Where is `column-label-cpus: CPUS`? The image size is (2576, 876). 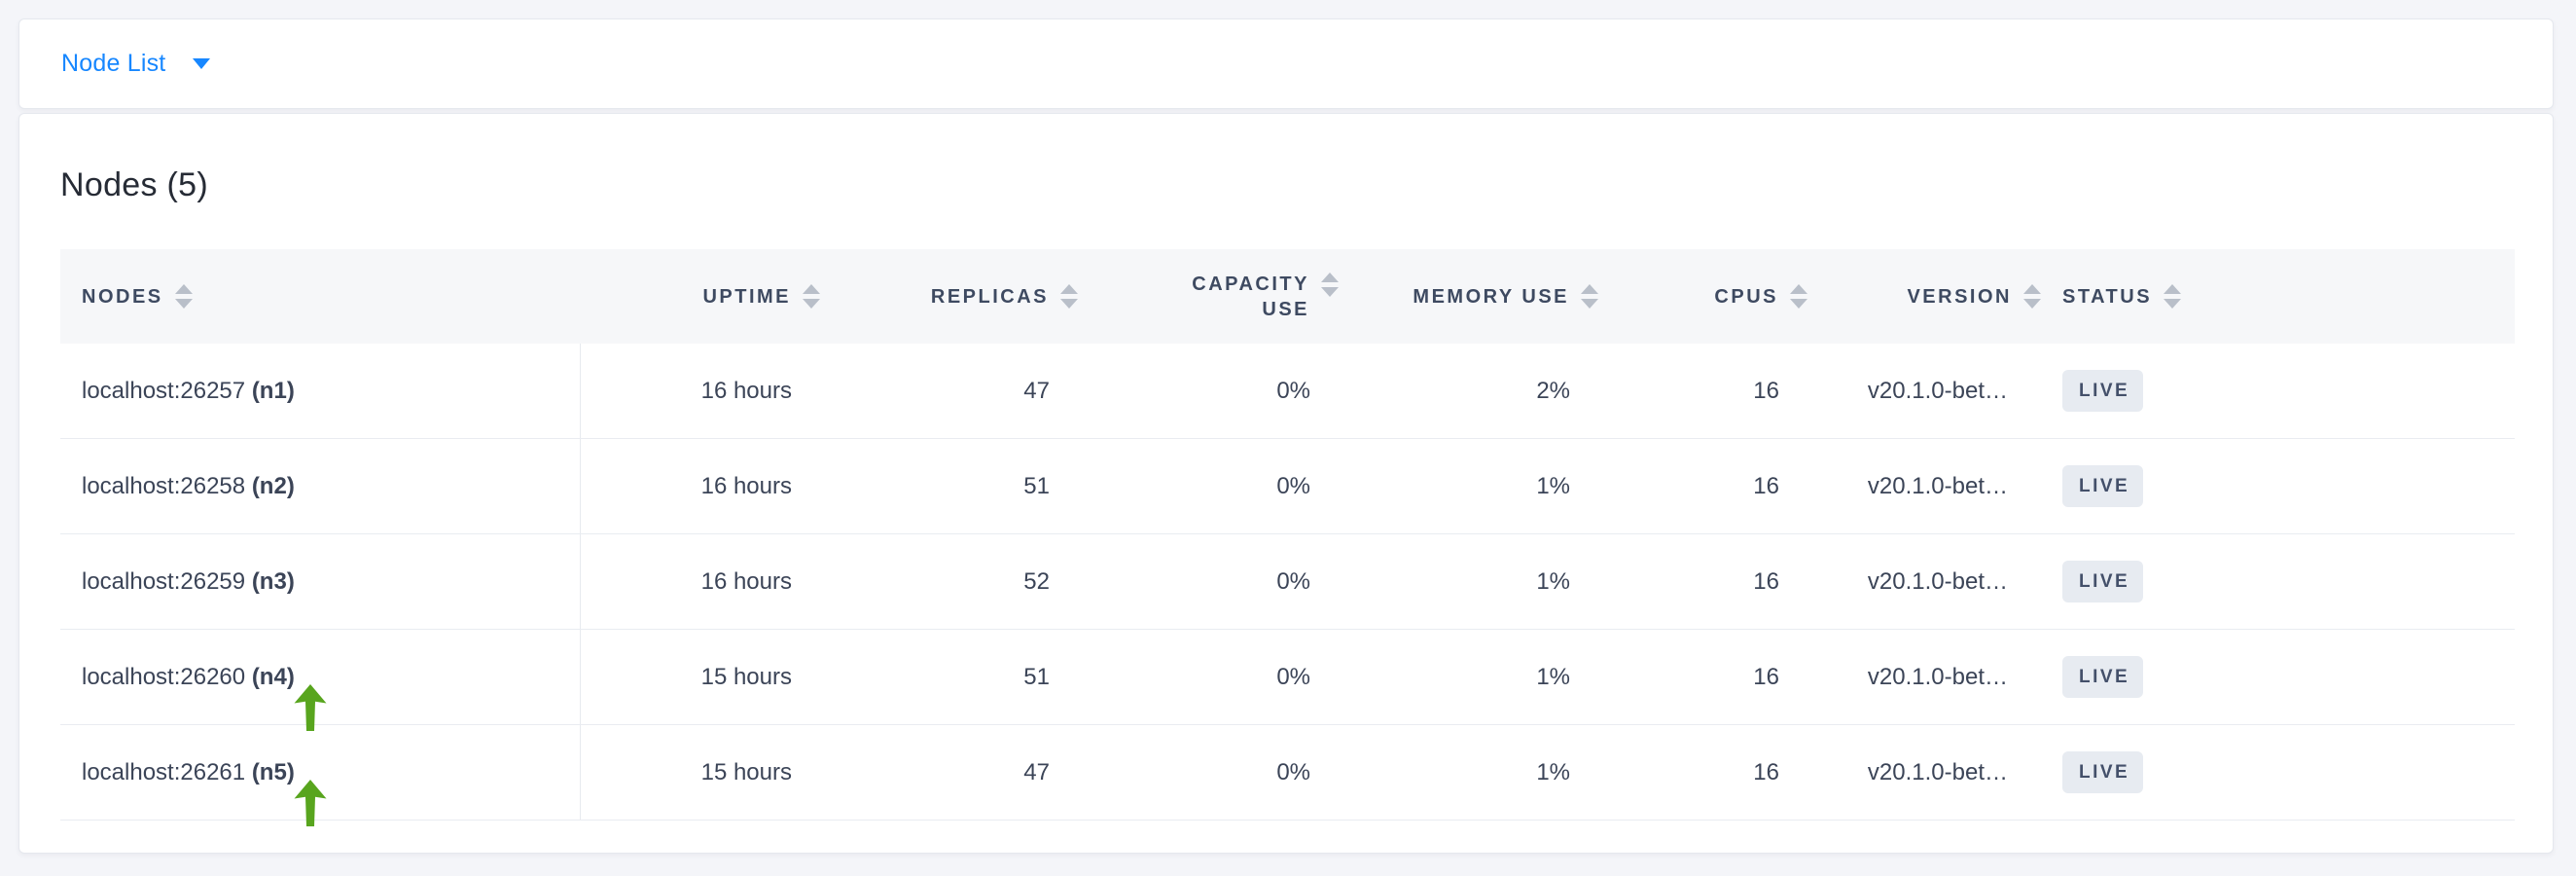 column-label-cpus: CPUS is located at coordinates (1746, 297).